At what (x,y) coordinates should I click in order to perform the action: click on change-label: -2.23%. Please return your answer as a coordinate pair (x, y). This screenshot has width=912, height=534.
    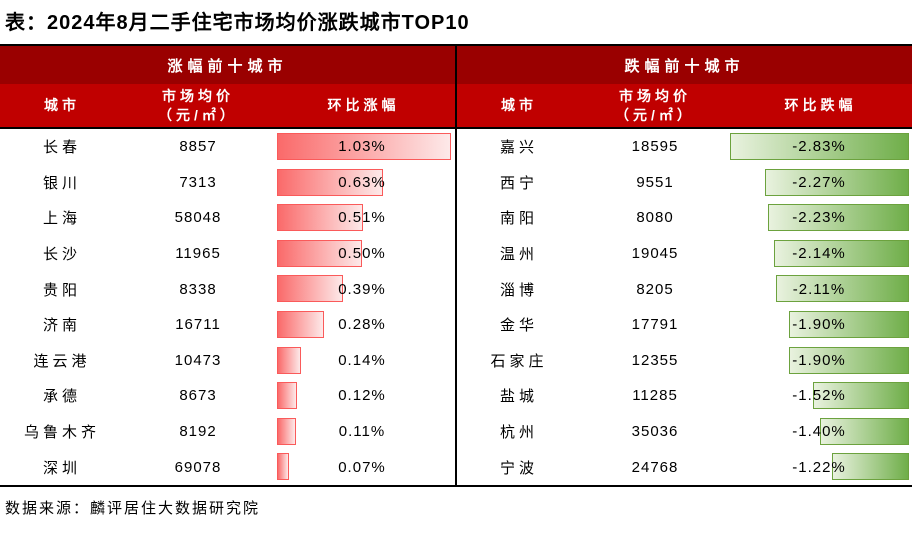
    Looking at the image, I should click on (819, 218).